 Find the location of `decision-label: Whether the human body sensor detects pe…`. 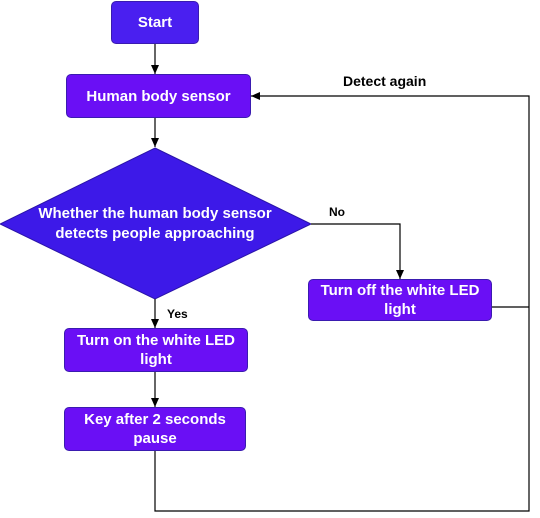

decision-label: Whether the human body sensor detects pe… is located at coordinates (155, 223).